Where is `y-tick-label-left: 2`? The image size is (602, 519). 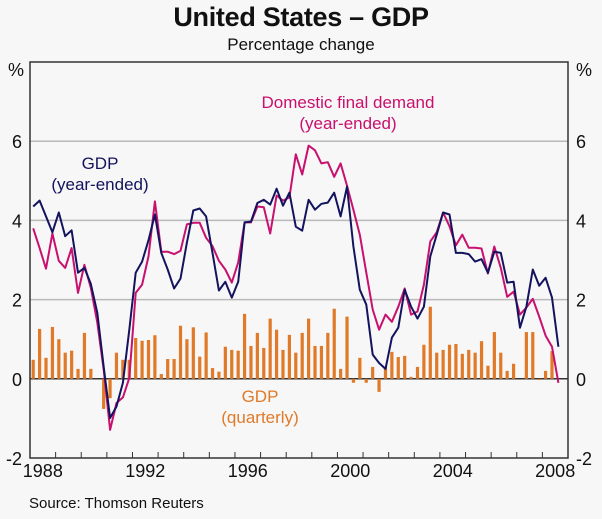
y-tick-label-left: 2 is located at coordinates (17, 301).